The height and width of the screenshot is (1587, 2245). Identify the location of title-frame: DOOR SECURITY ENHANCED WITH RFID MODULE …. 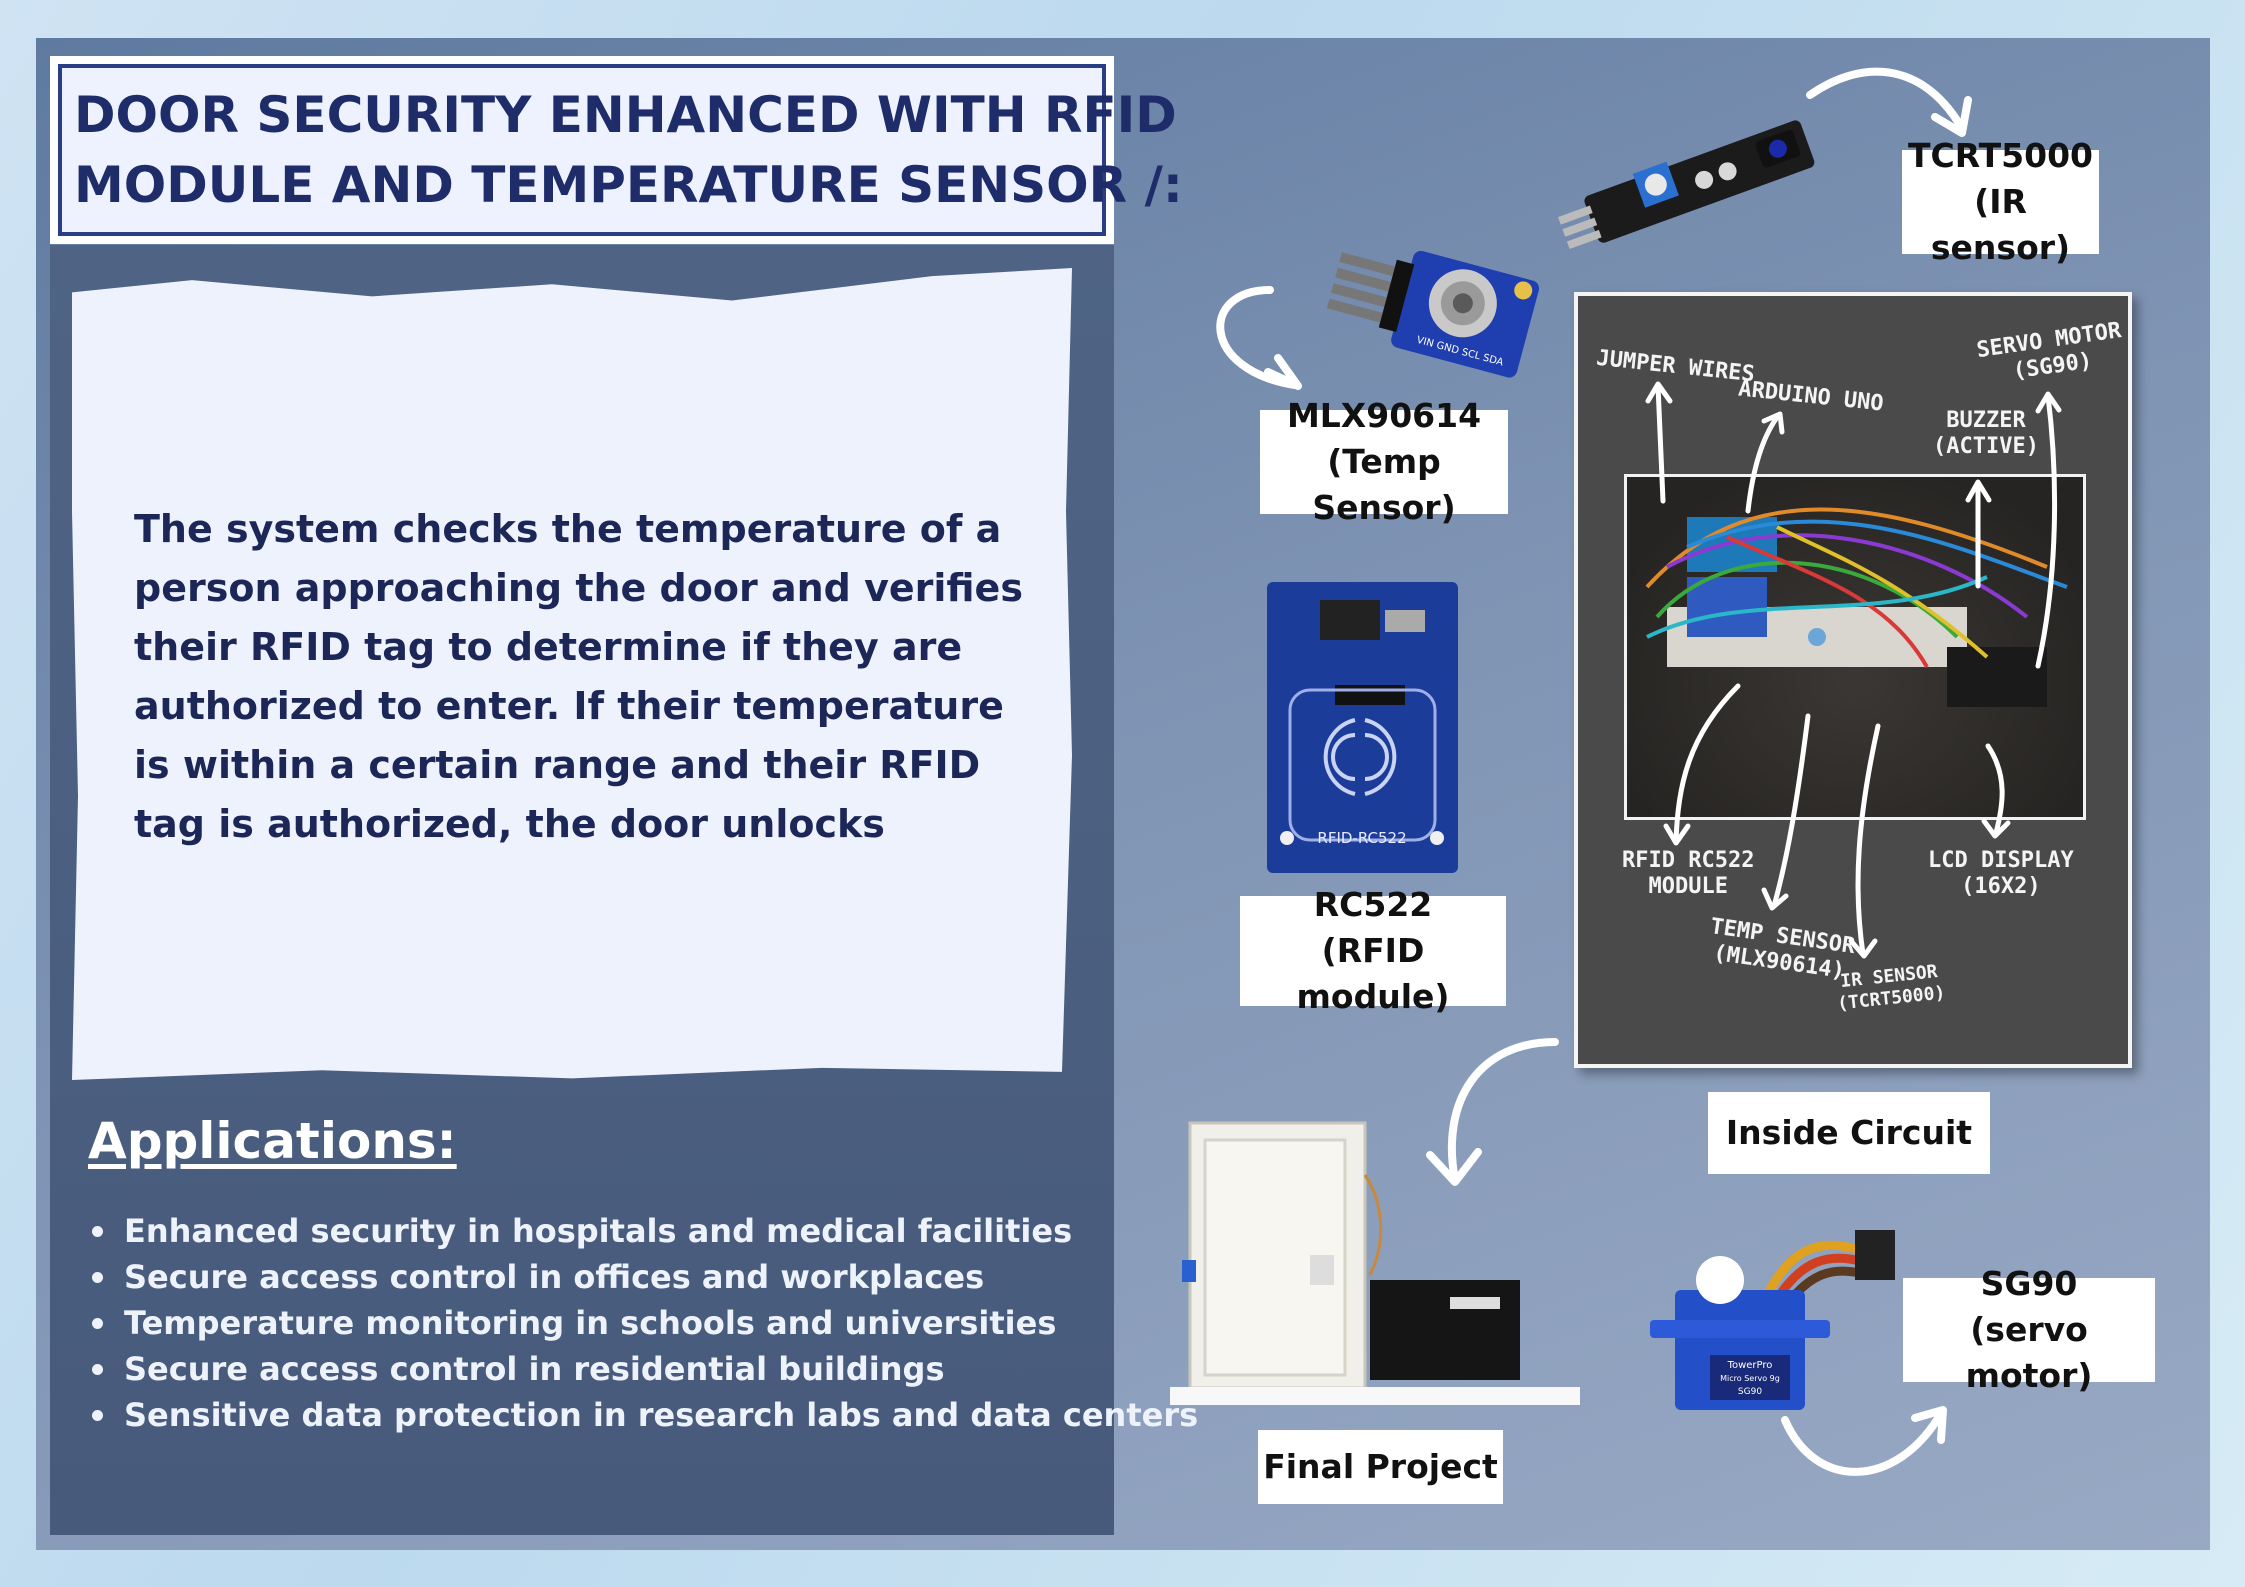
(620, 150).